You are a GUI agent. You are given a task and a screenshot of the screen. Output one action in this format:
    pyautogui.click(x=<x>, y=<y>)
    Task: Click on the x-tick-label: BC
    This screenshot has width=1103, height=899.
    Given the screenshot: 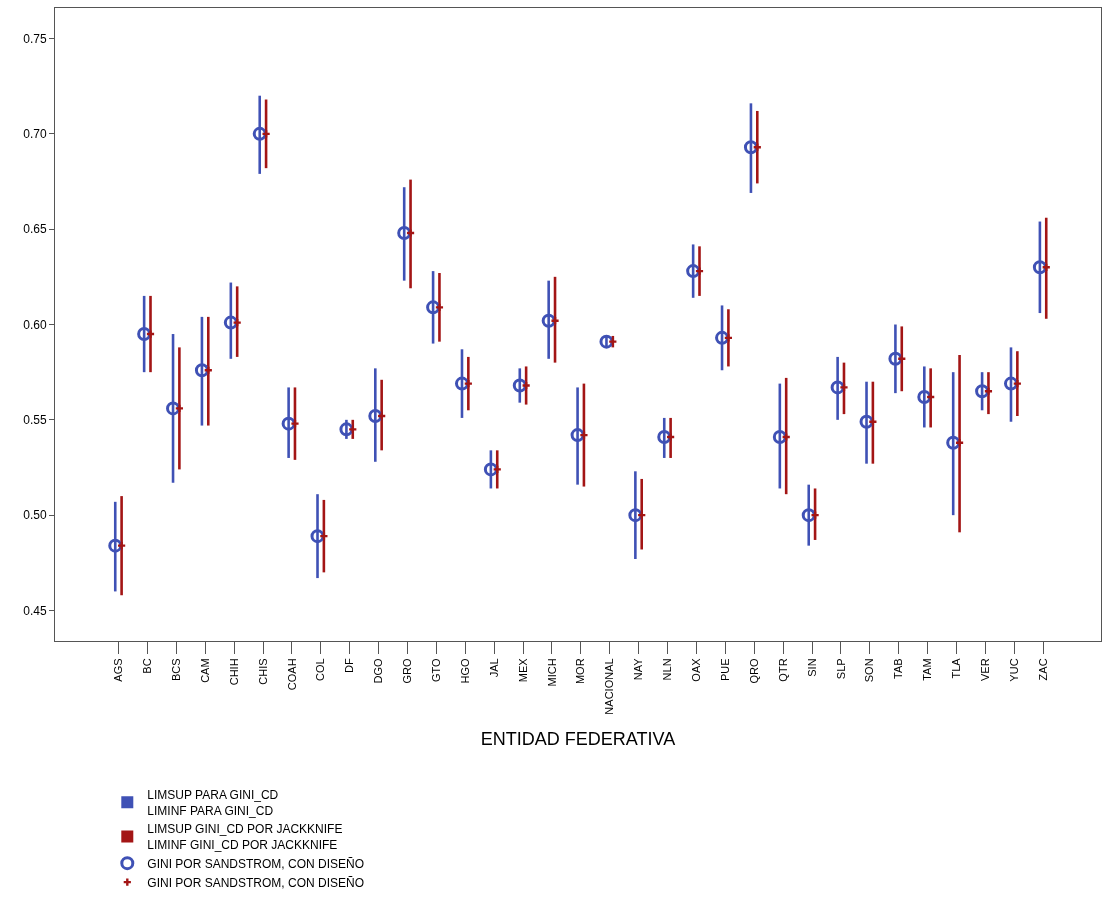 What is the action you would take?
    pyautogui.click(x=147, y=666)
    